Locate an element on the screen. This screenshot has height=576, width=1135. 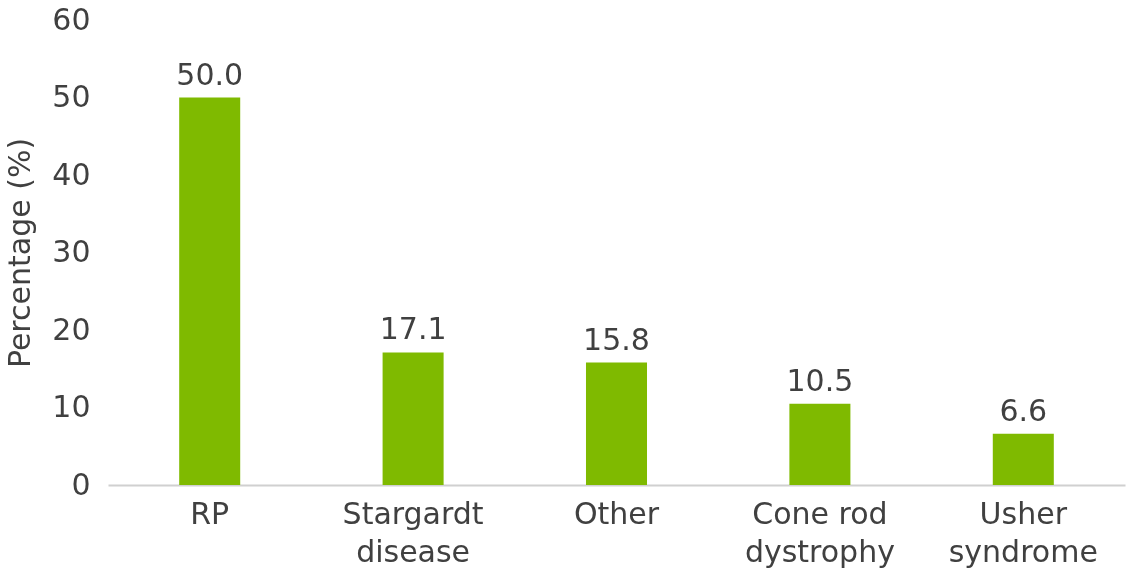
x-tick-label: Usher syndrome is located at coordinates (1023, 532).